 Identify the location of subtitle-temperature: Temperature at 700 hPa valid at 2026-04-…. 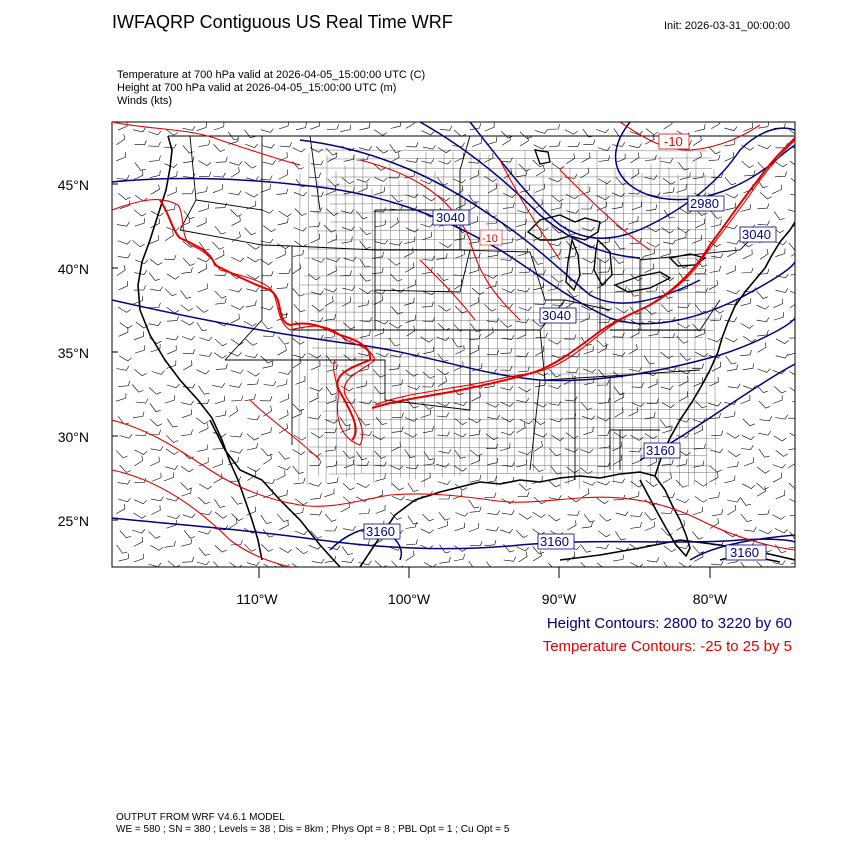
(271, 75).